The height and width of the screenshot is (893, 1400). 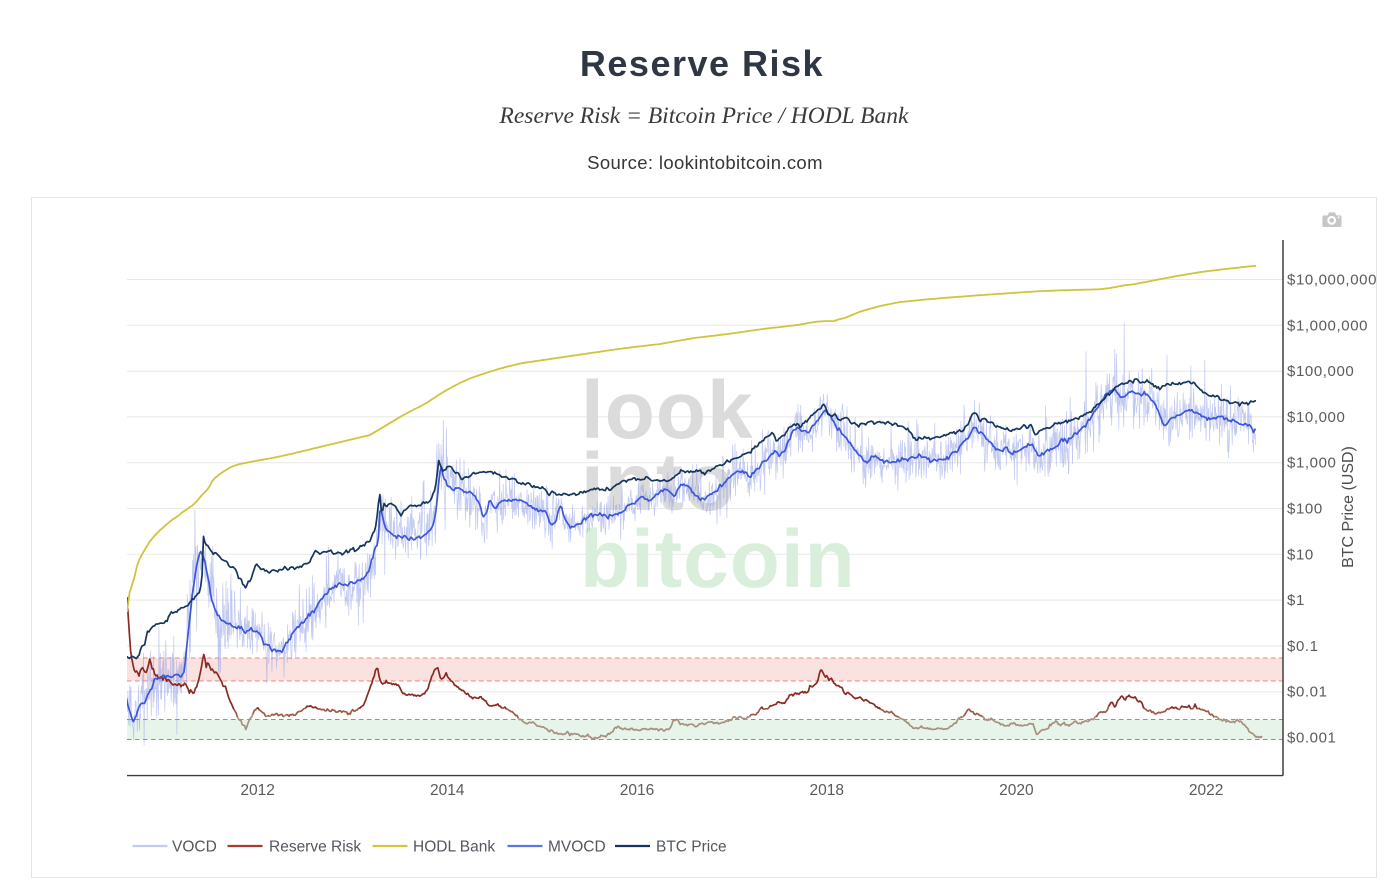 What do you see at coordinates (1305, 509) in the screenshot?
I see `svg-text: $100` at bounding box center [1305, 509].